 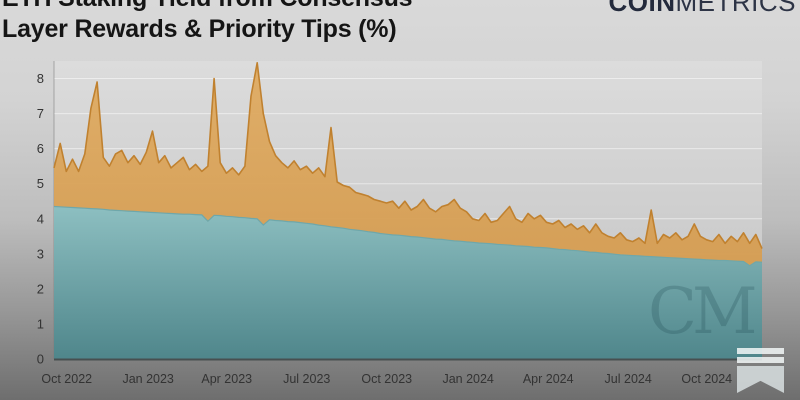 What do you see at coordinates (66, 379) in the screenshot?
I see `x-tick-label-0: Oct 2022` at bounding box center [66, 379].